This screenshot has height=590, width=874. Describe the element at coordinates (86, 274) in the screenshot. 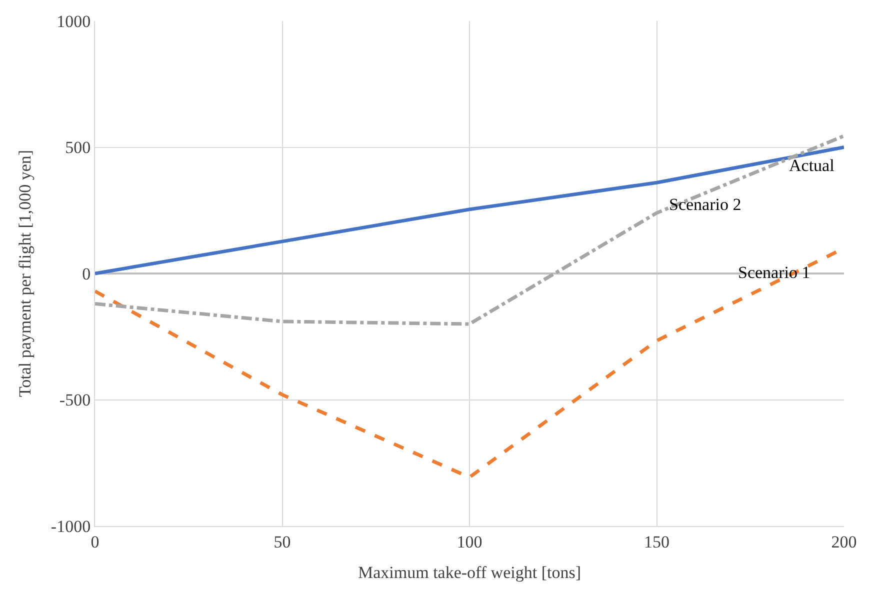

I see `y-tick-label: 0` at that location.